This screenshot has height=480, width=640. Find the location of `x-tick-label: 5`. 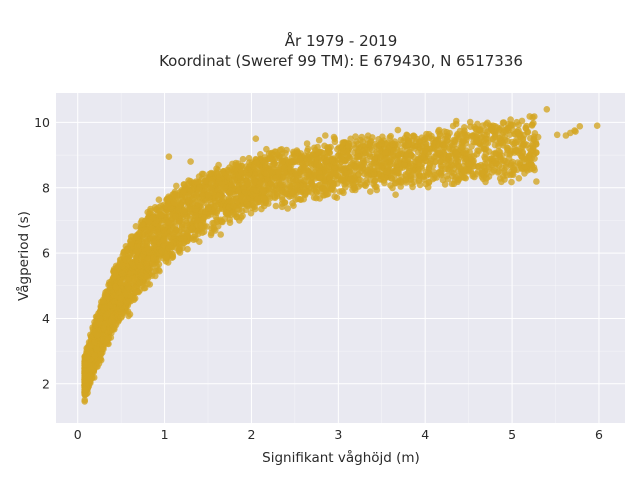

x-tick-label: 5 is located at coordinates (512, 434).